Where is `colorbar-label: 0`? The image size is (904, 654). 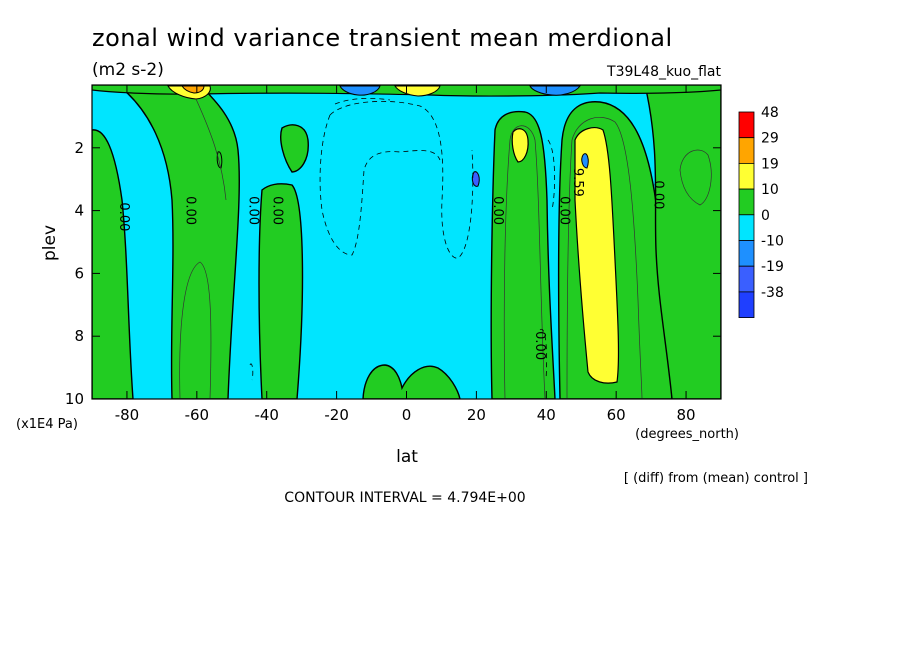 colorbar-label: 0 is located at coordinates (765, 216).